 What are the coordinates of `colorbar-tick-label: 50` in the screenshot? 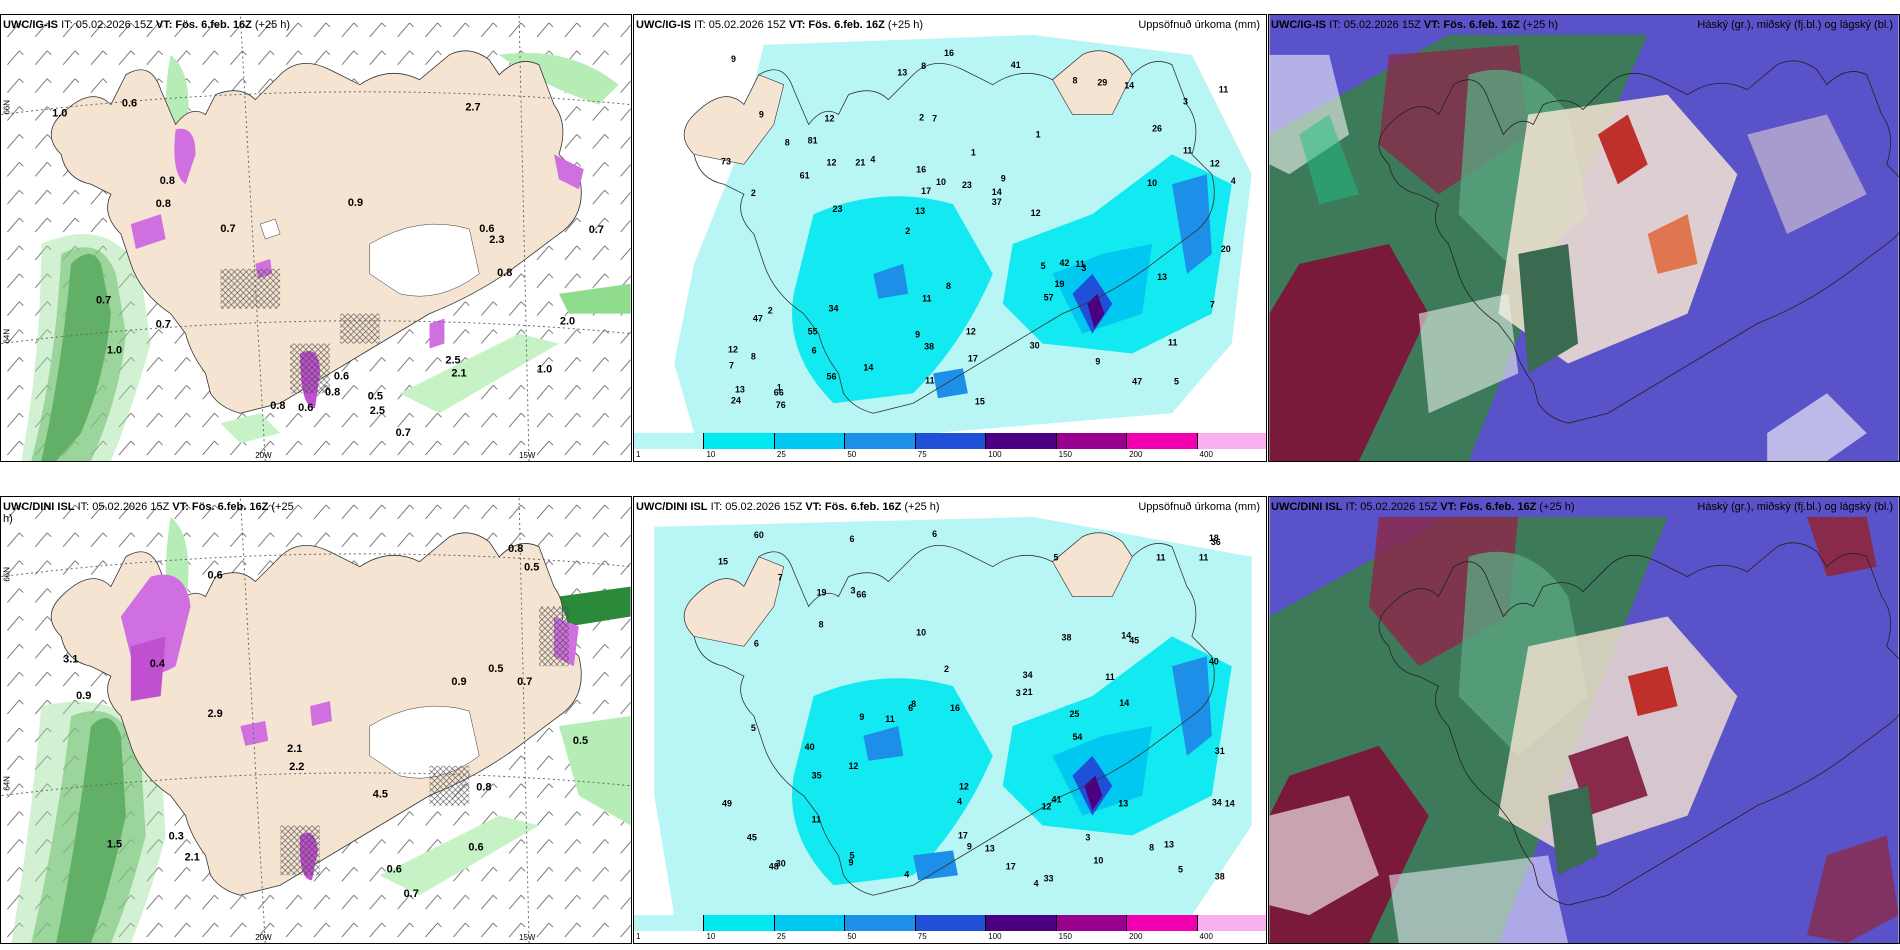 It's located at (852, 936).